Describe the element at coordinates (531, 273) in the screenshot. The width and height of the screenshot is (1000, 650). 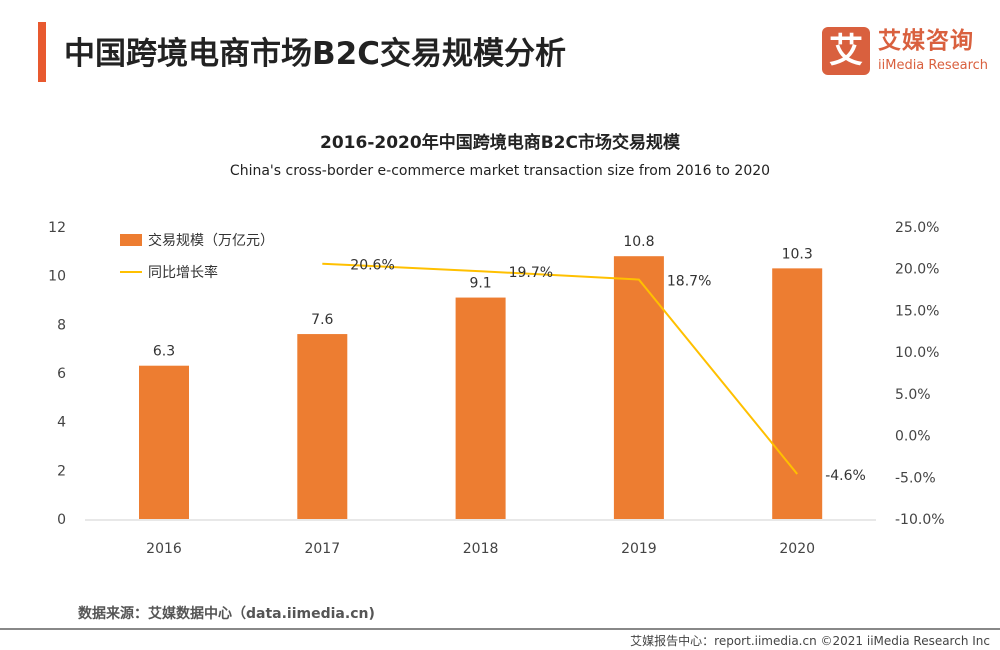
I see `line-data-label: 19.7%` at that location.